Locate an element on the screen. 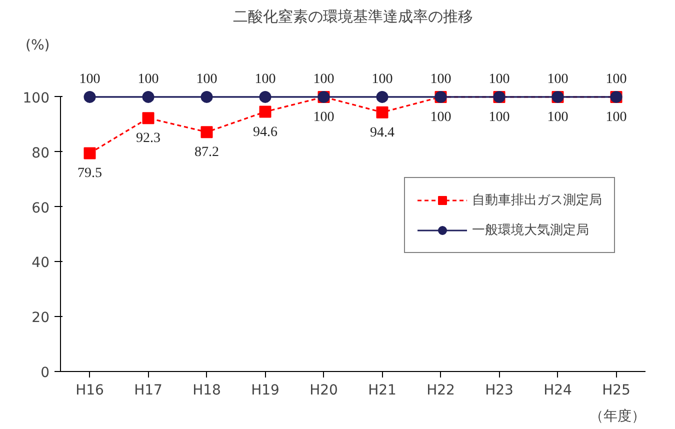 The image size is (675, 429). y-tick-label: 100 is located at coordinates (36, 98).